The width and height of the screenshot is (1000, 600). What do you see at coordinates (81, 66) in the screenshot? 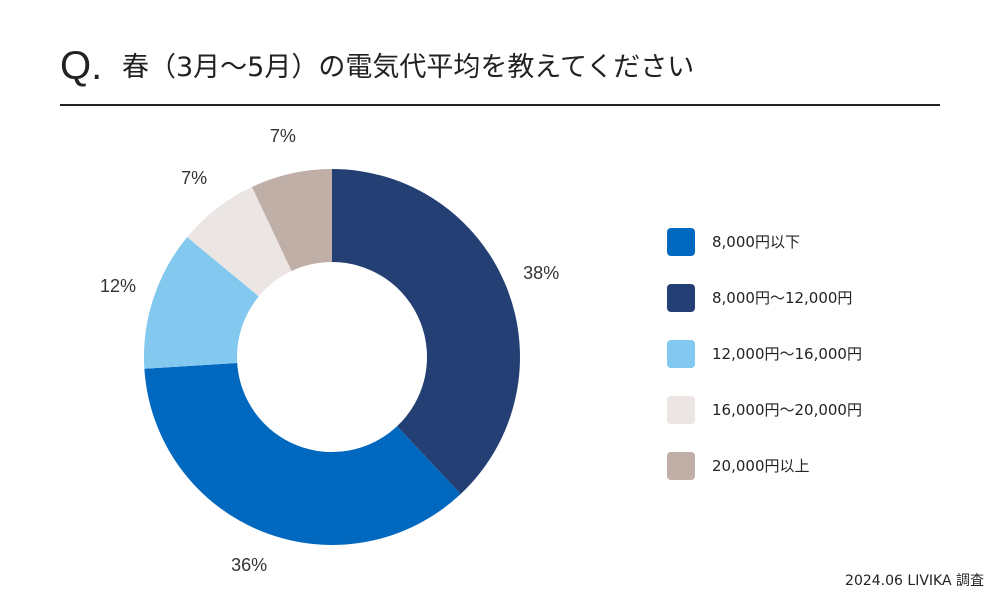
I see `question-mark: Q.` at bounding box center [81, 66].